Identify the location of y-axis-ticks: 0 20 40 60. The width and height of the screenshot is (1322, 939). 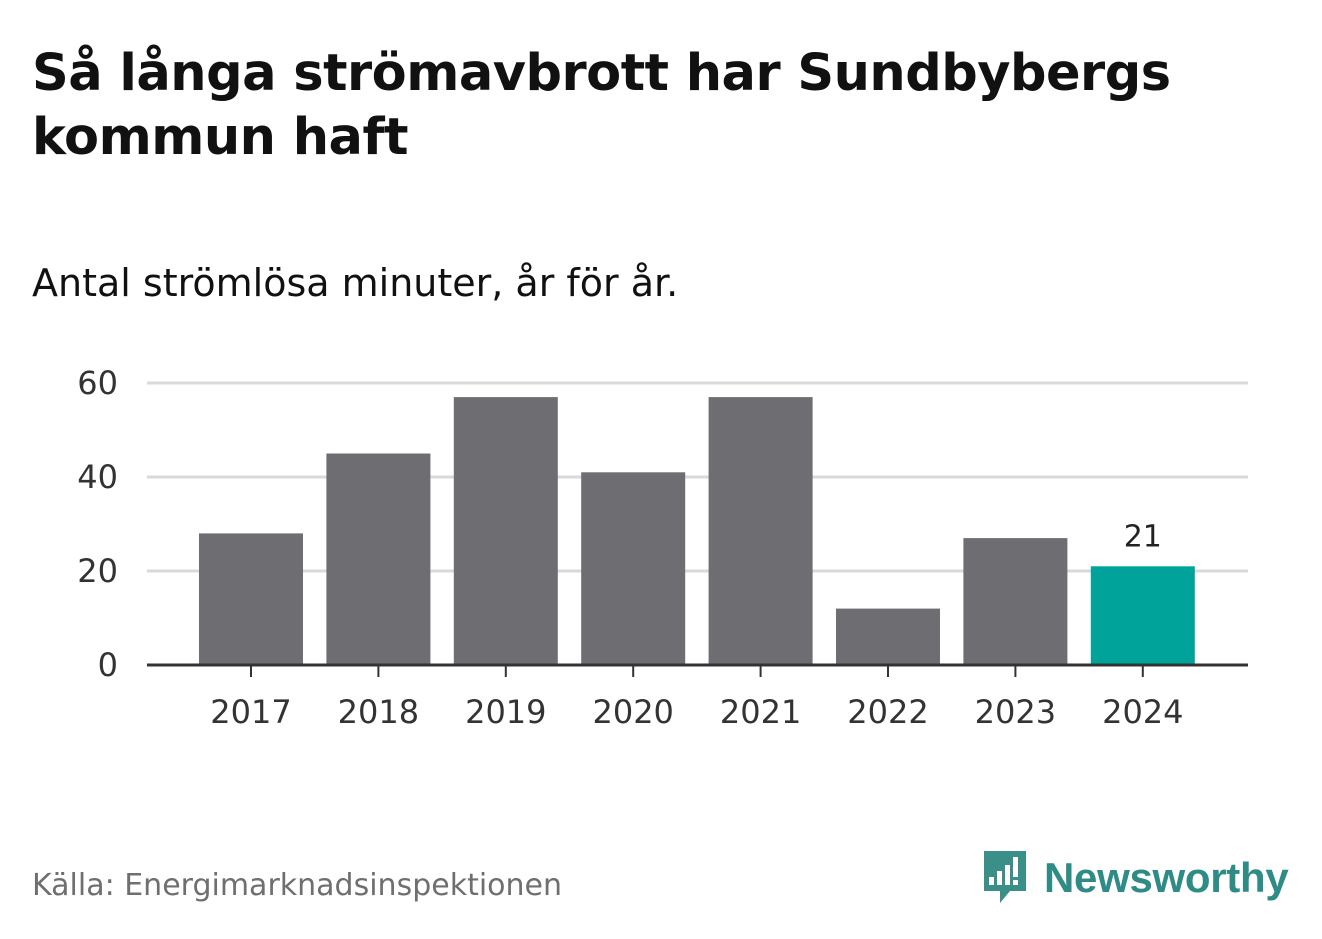
(97, 524).